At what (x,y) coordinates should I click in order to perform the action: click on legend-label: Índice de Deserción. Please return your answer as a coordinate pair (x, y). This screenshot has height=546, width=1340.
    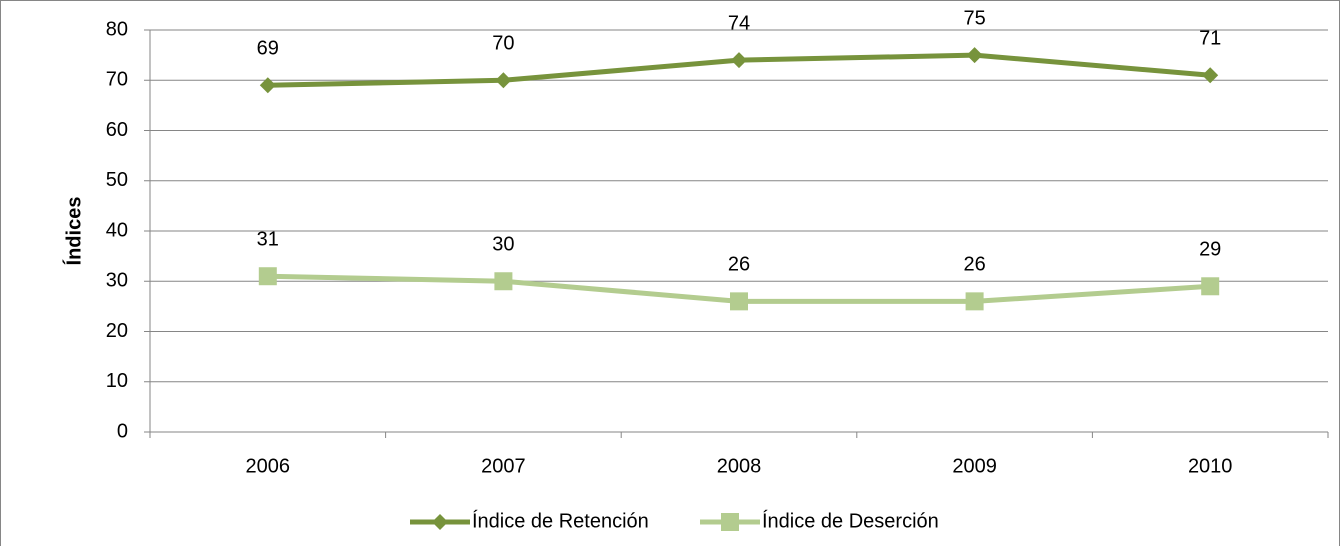
    Looking at the image, I should click on (850, 520).